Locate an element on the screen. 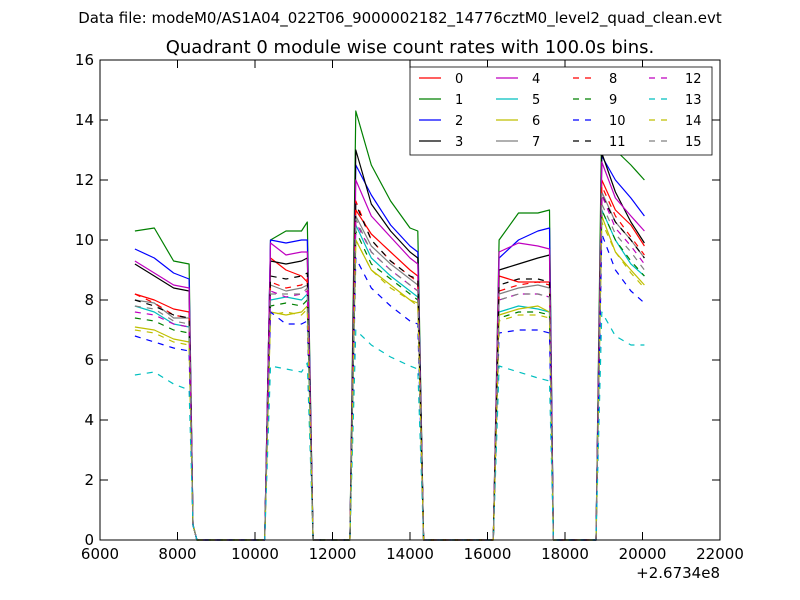 This screenshot has height=600, width=800. x-tick-label: 10000 is located at coordinates (255, 554).